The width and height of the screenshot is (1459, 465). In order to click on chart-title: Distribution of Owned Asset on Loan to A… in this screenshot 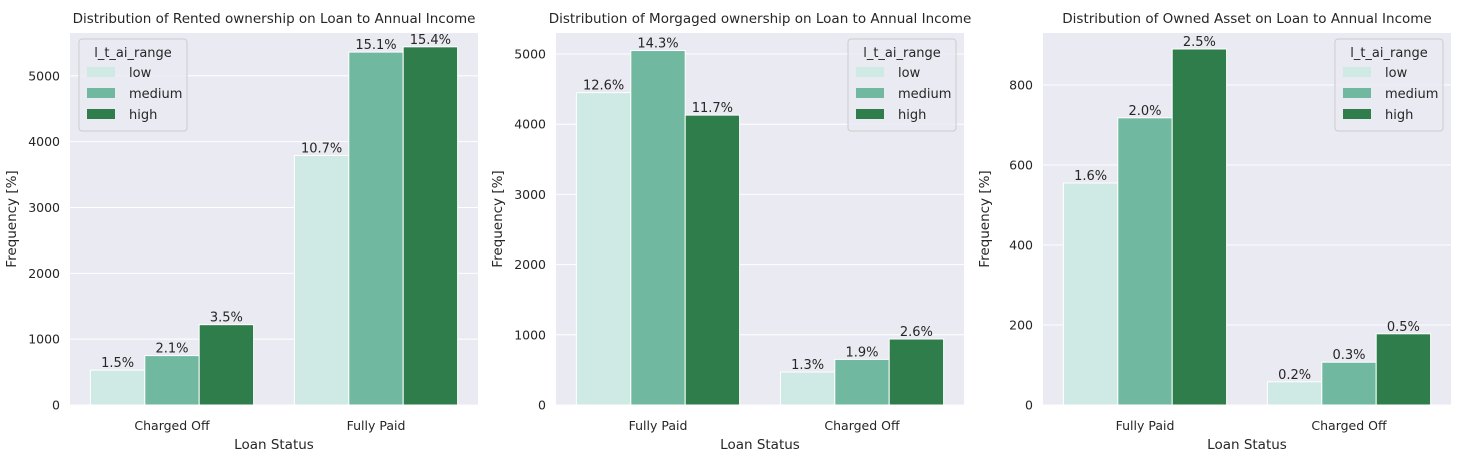, I will do `click(1246, 19)`.